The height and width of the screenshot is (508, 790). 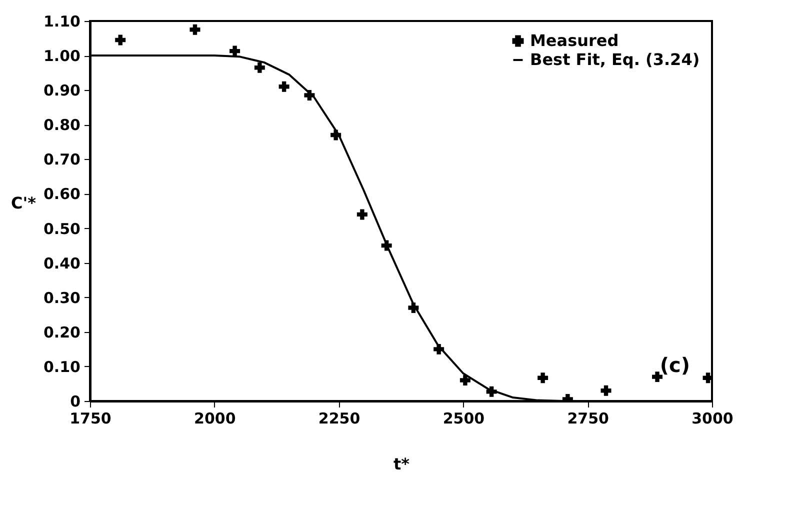 What do you see at coordinates (61, 56) in the screenshot?
I see `y-tick-label: 1.00` at bounding box center [61, 56].